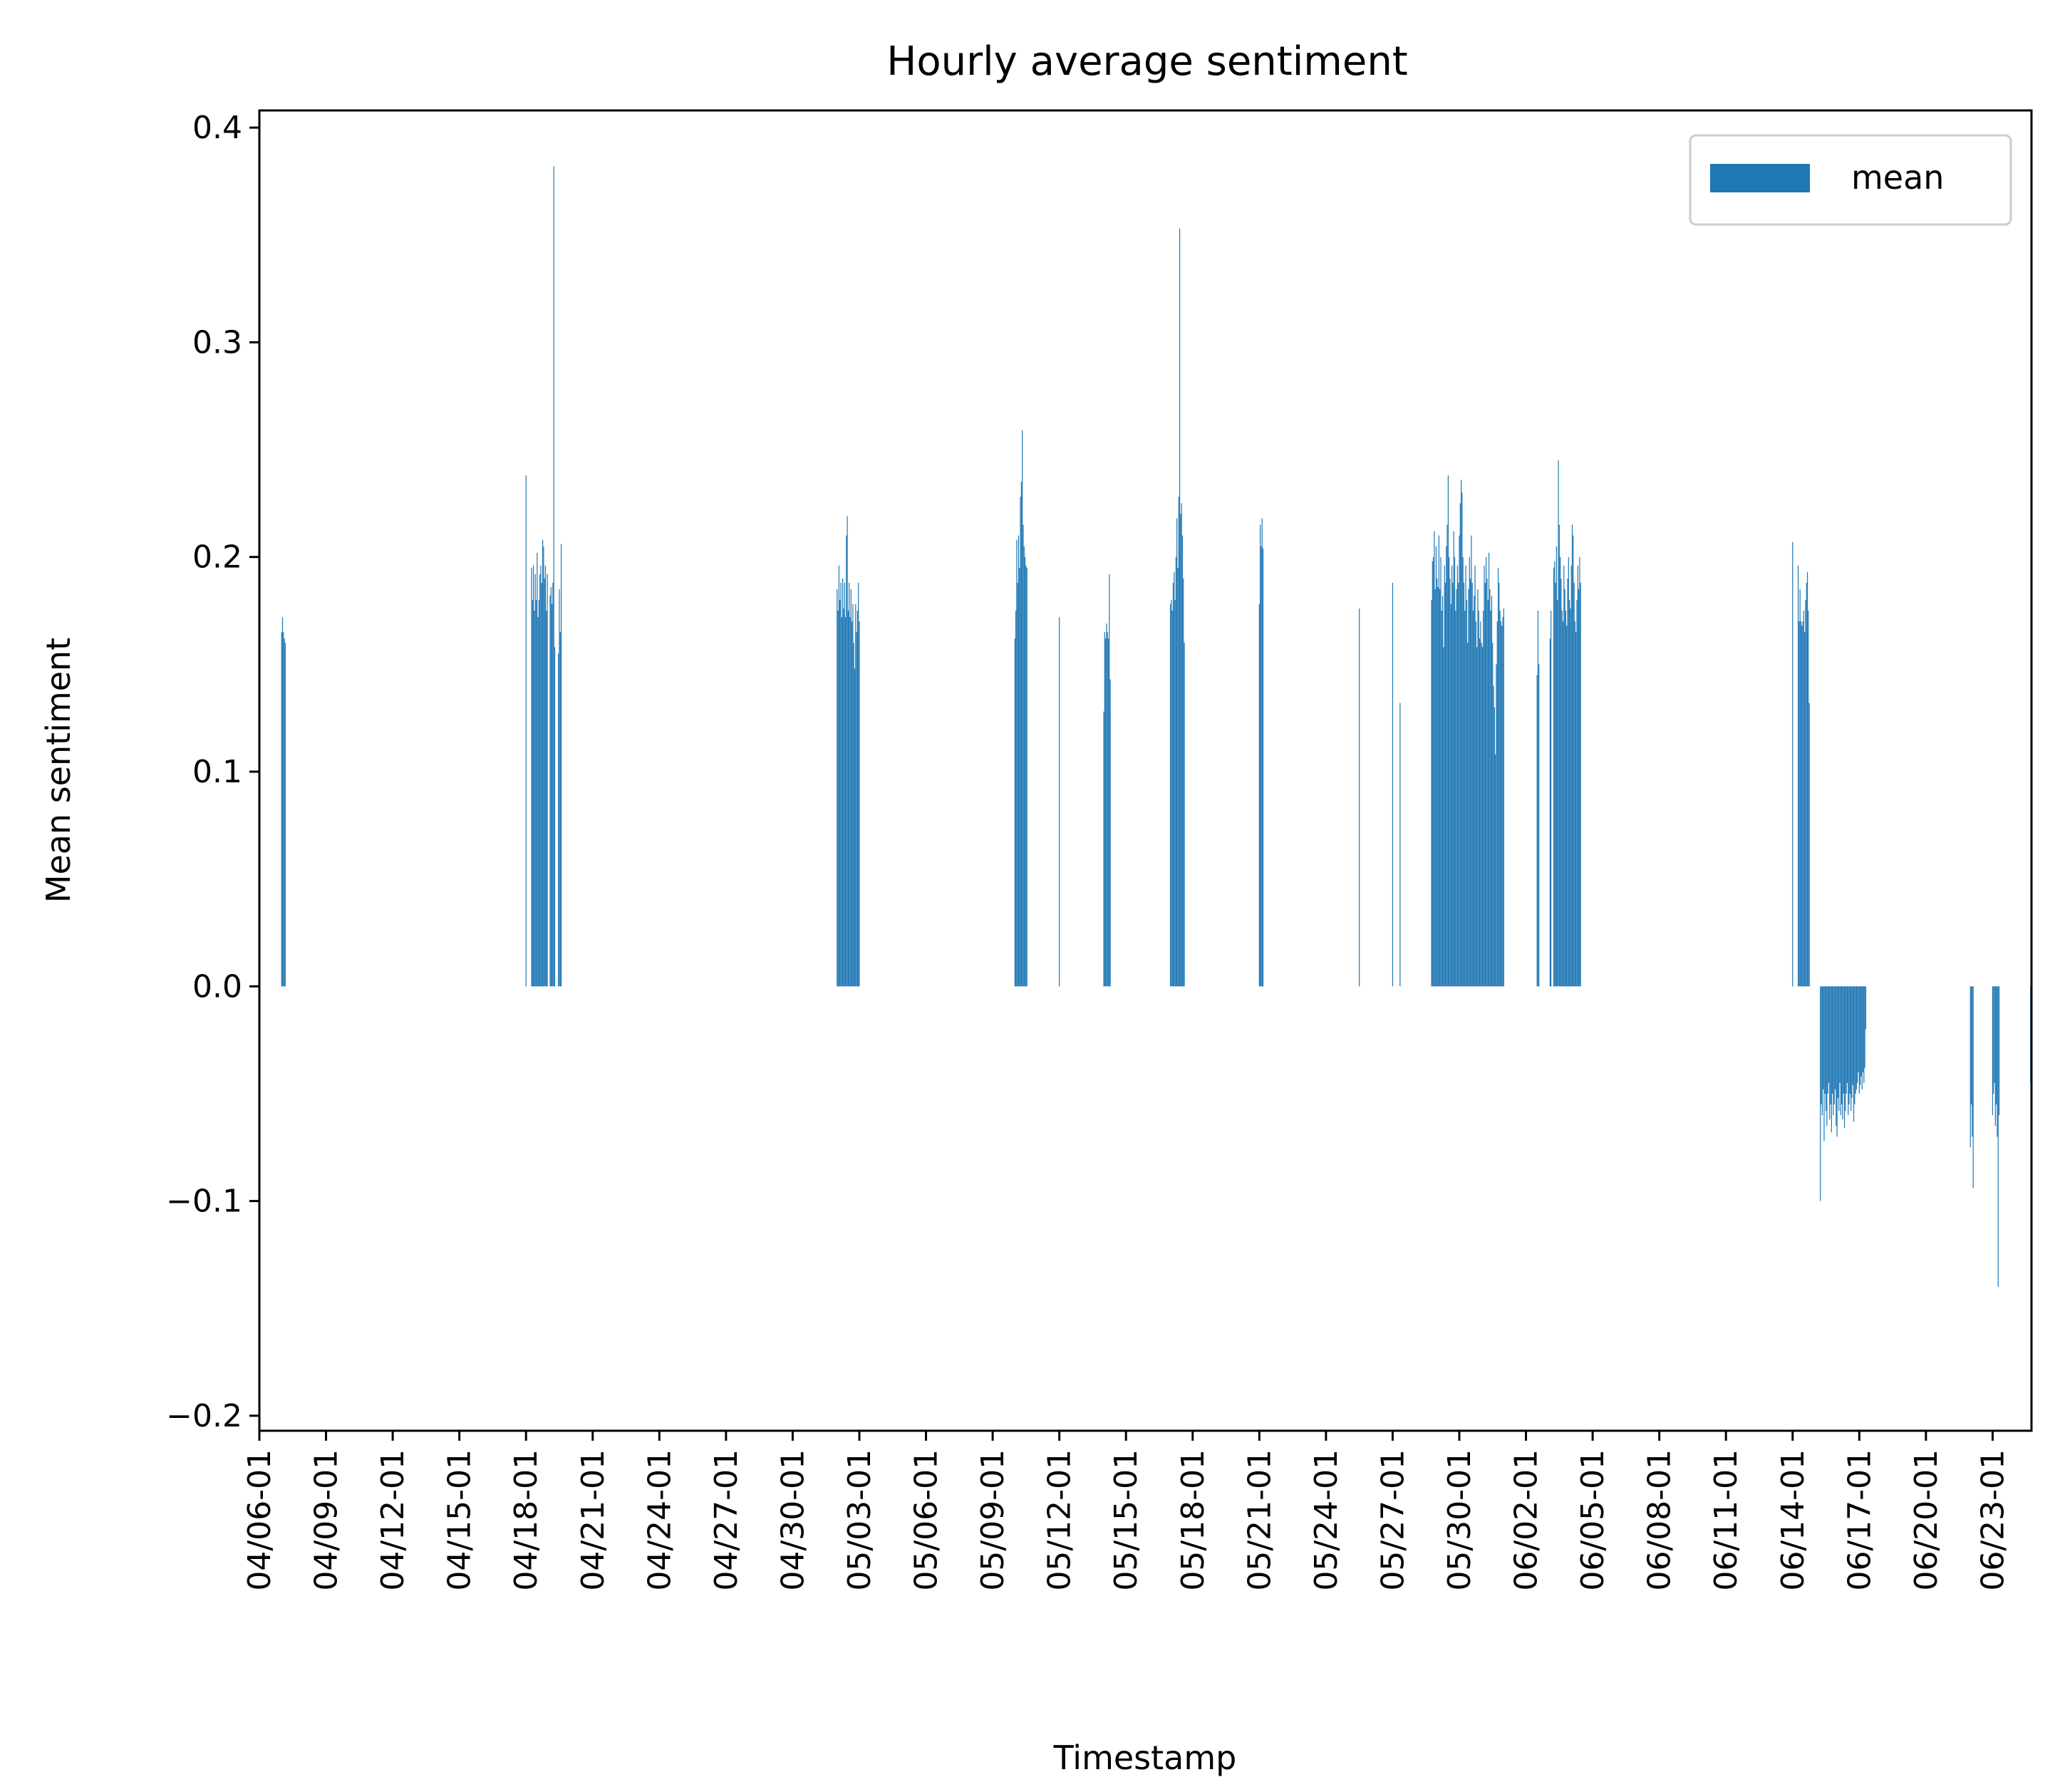 Image resolution: width=2060 pixels, height=1792 pixels. I want to click on y-tick-label-6: −0.2, so click(204, 1416).